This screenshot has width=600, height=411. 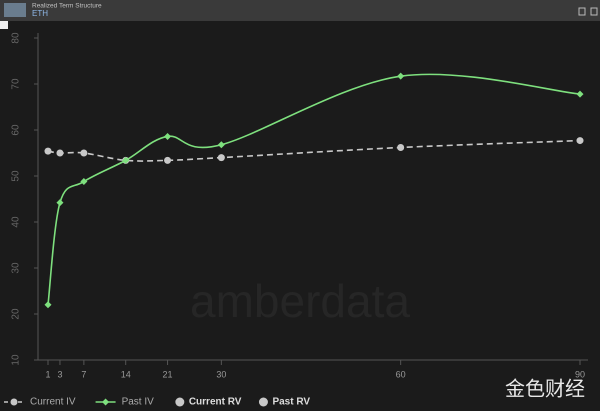 I want to click on x-tick-label: 21, so click(x=168, y=374).